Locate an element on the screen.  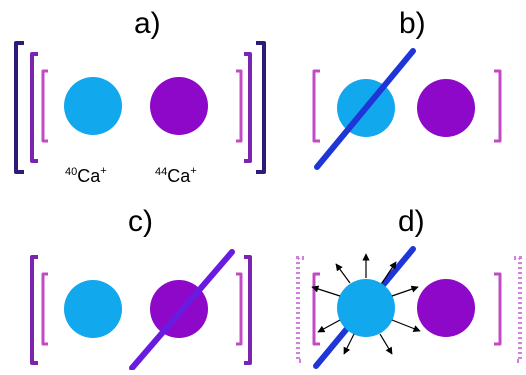
ion-40ca-label: 40Ca+ is located at coordinates (86, 175).